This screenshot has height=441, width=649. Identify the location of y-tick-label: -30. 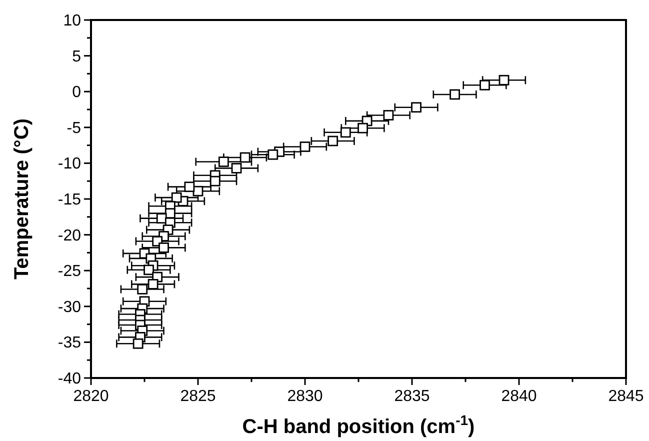
(70, 307).